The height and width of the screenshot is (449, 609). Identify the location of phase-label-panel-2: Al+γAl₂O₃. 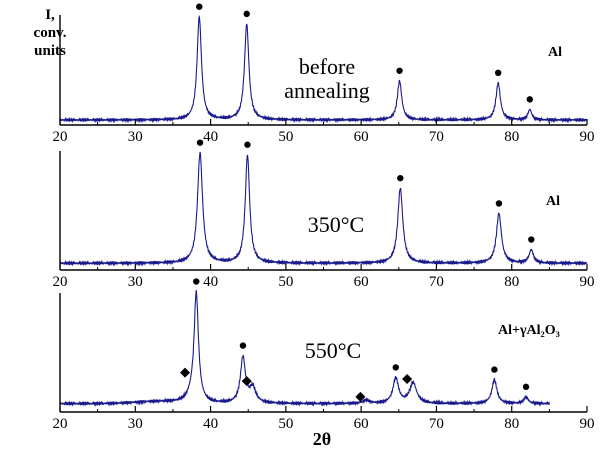
(529, 330).